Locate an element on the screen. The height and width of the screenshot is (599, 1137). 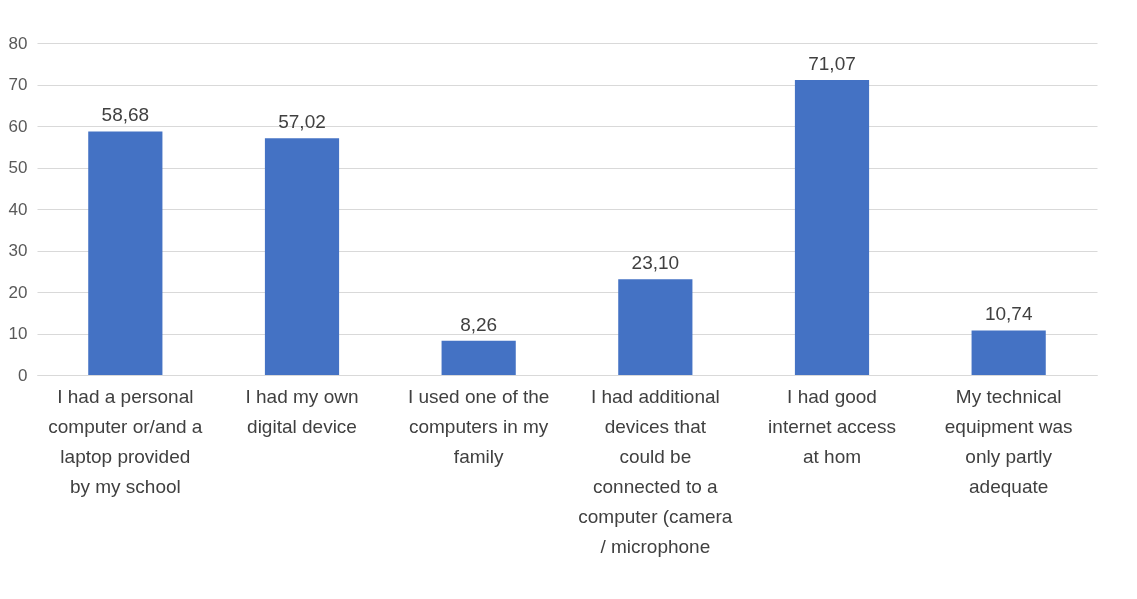
y-tick-label: 30 is located at coordinates (18, 250).